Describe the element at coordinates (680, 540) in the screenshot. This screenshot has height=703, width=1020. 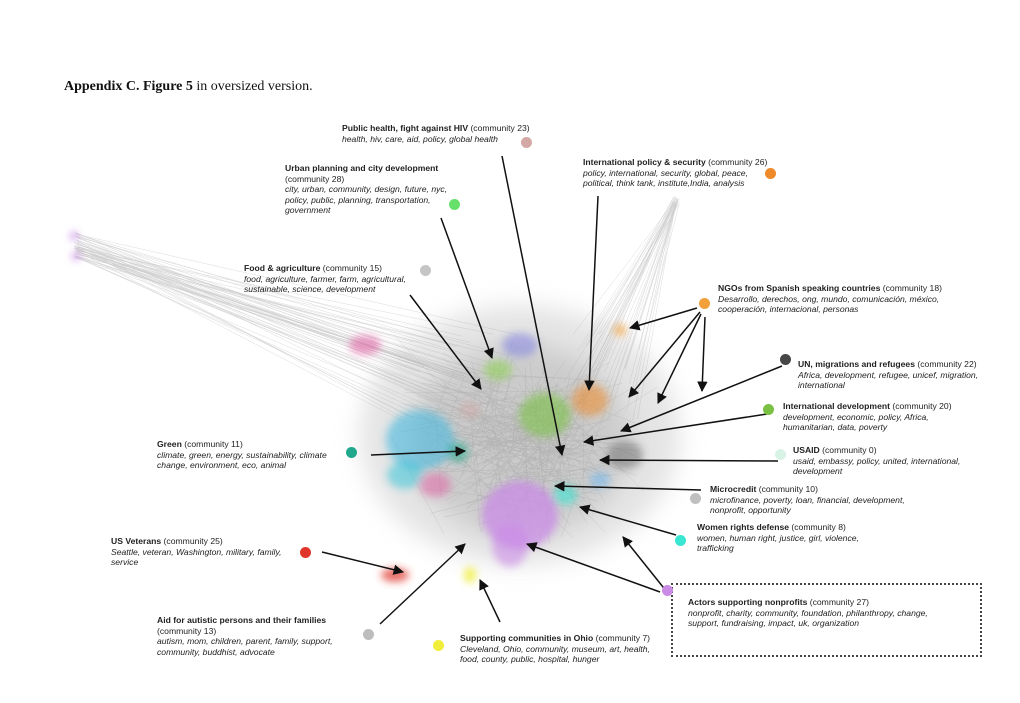
I see `community-dot-c8` at that location.